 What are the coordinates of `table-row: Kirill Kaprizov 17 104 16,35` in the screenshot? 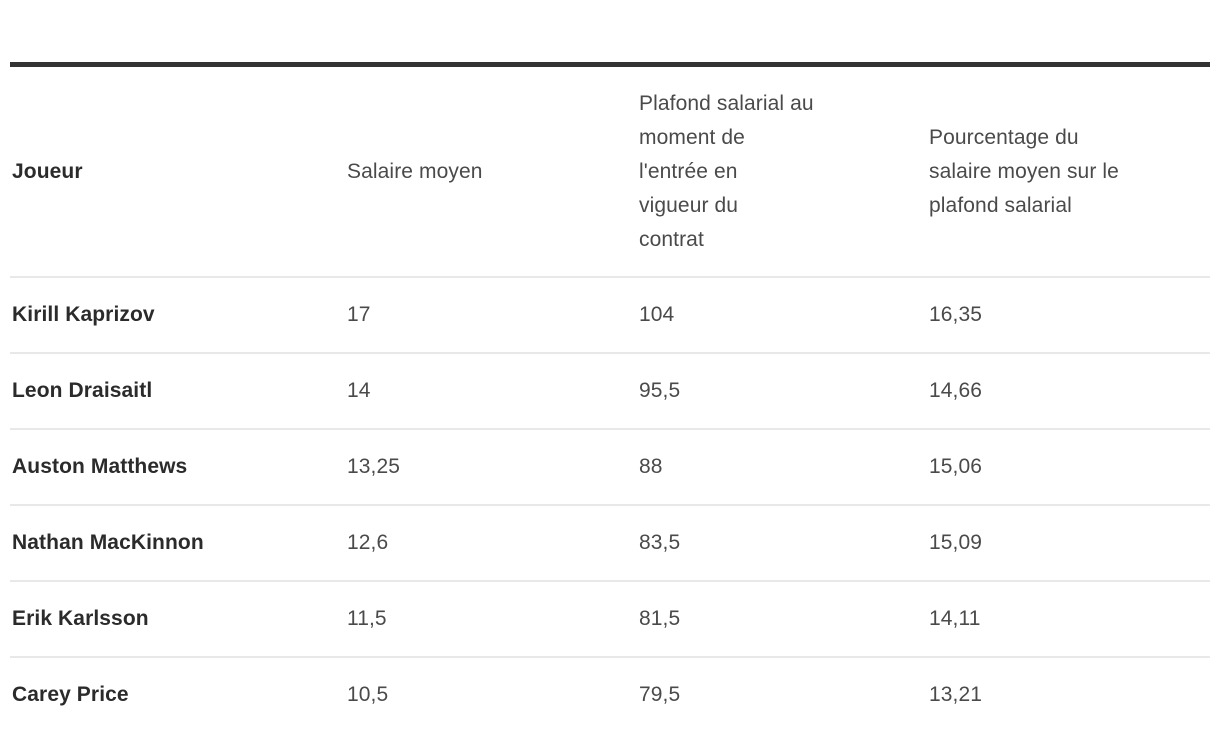 It's located at (610, 314).